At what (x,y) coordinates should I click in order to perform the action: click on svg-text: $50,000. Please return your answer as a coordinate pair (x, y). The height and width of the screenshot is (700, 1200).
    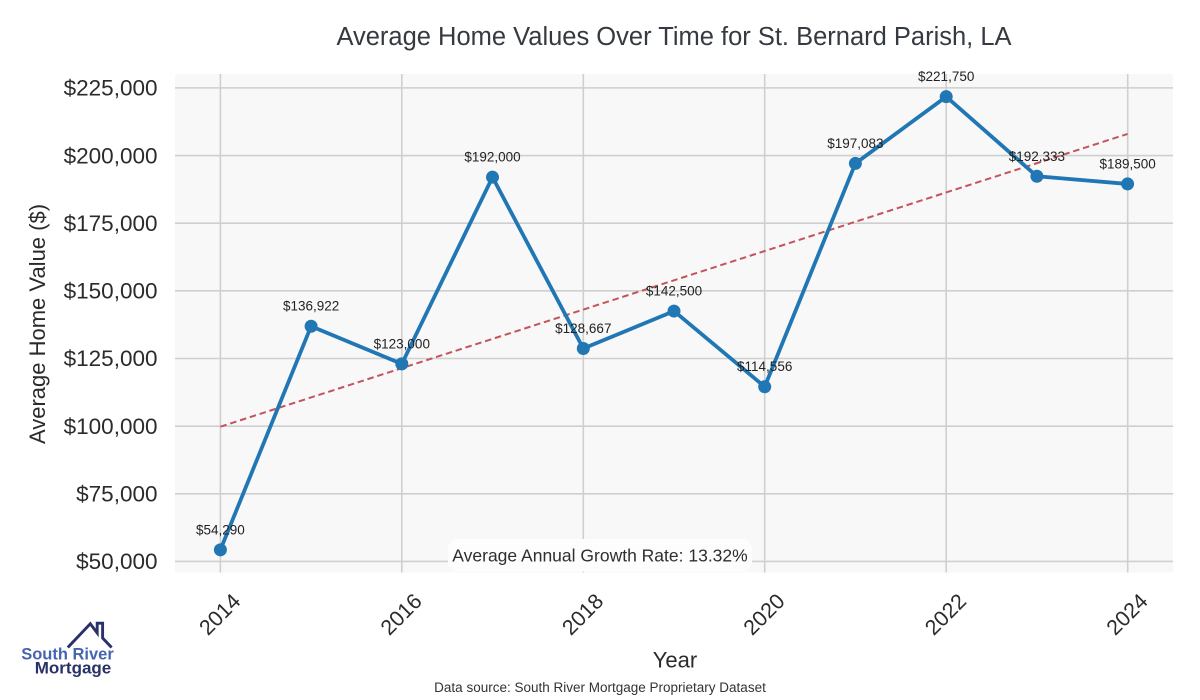
    Looking at the image, I should click on (116, 561).